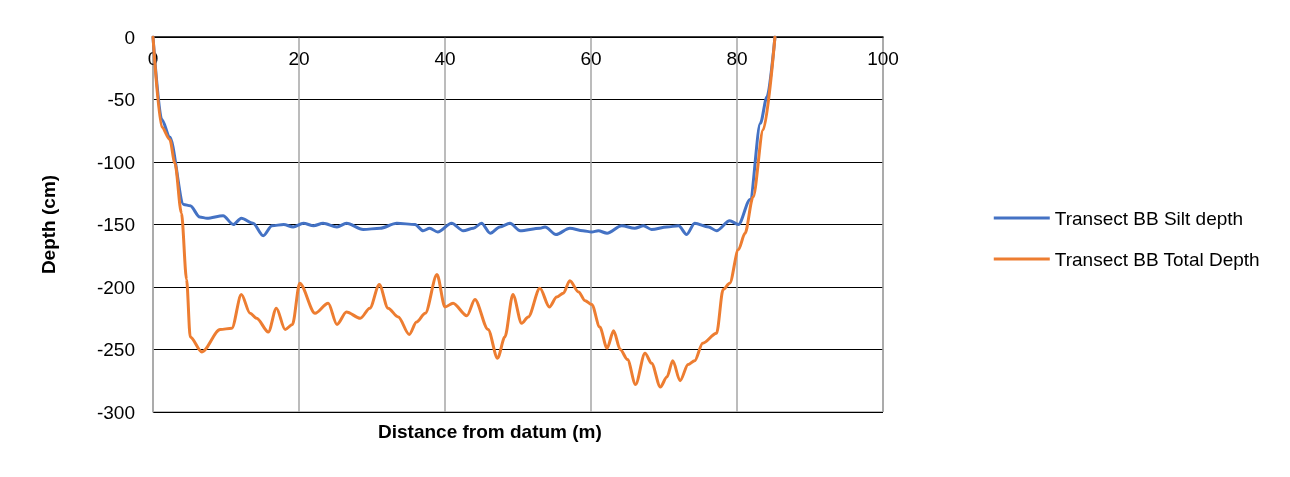 The height and width of the screenshot is (477, 1290). I want to click on x-tick-label: 100, so click(883, 58).